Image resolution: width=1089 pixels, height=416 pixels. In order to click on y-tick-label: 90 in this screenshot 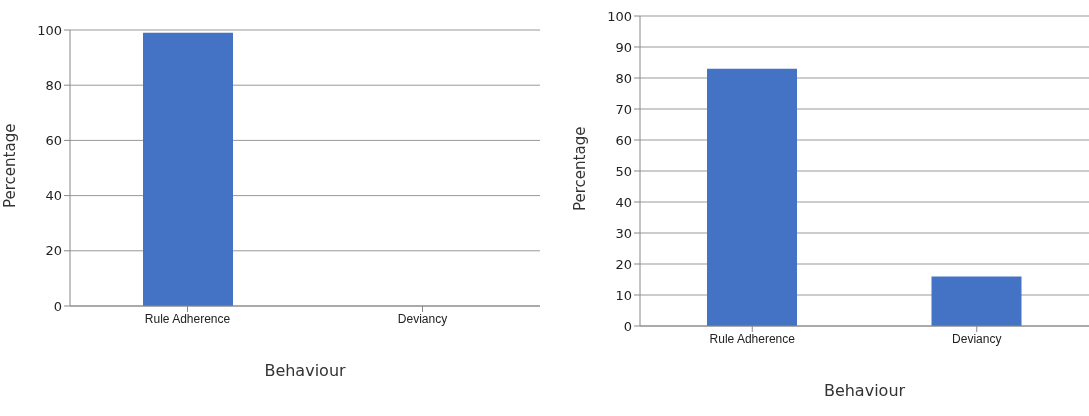, I will do `click(623, 47)`.